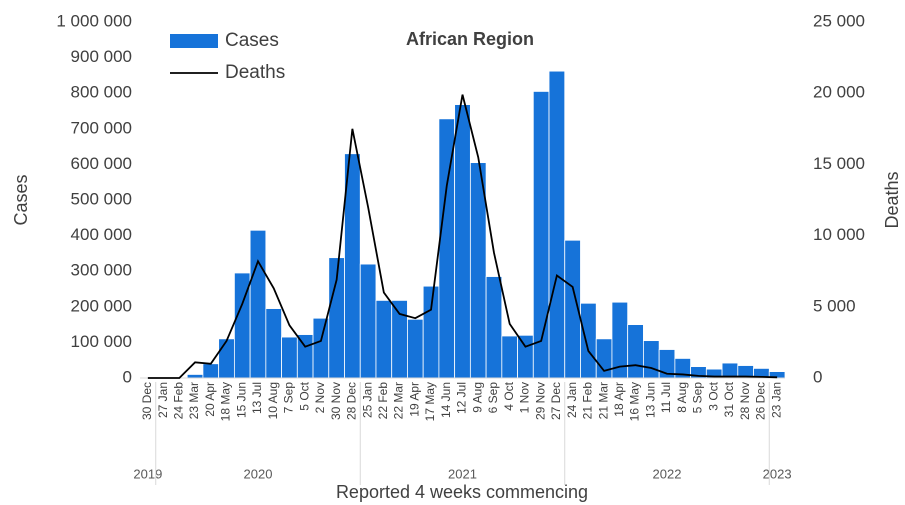  Describe the element at coordinates (258, 473) in the screenshot. I see `year-label: 2020` at that location.